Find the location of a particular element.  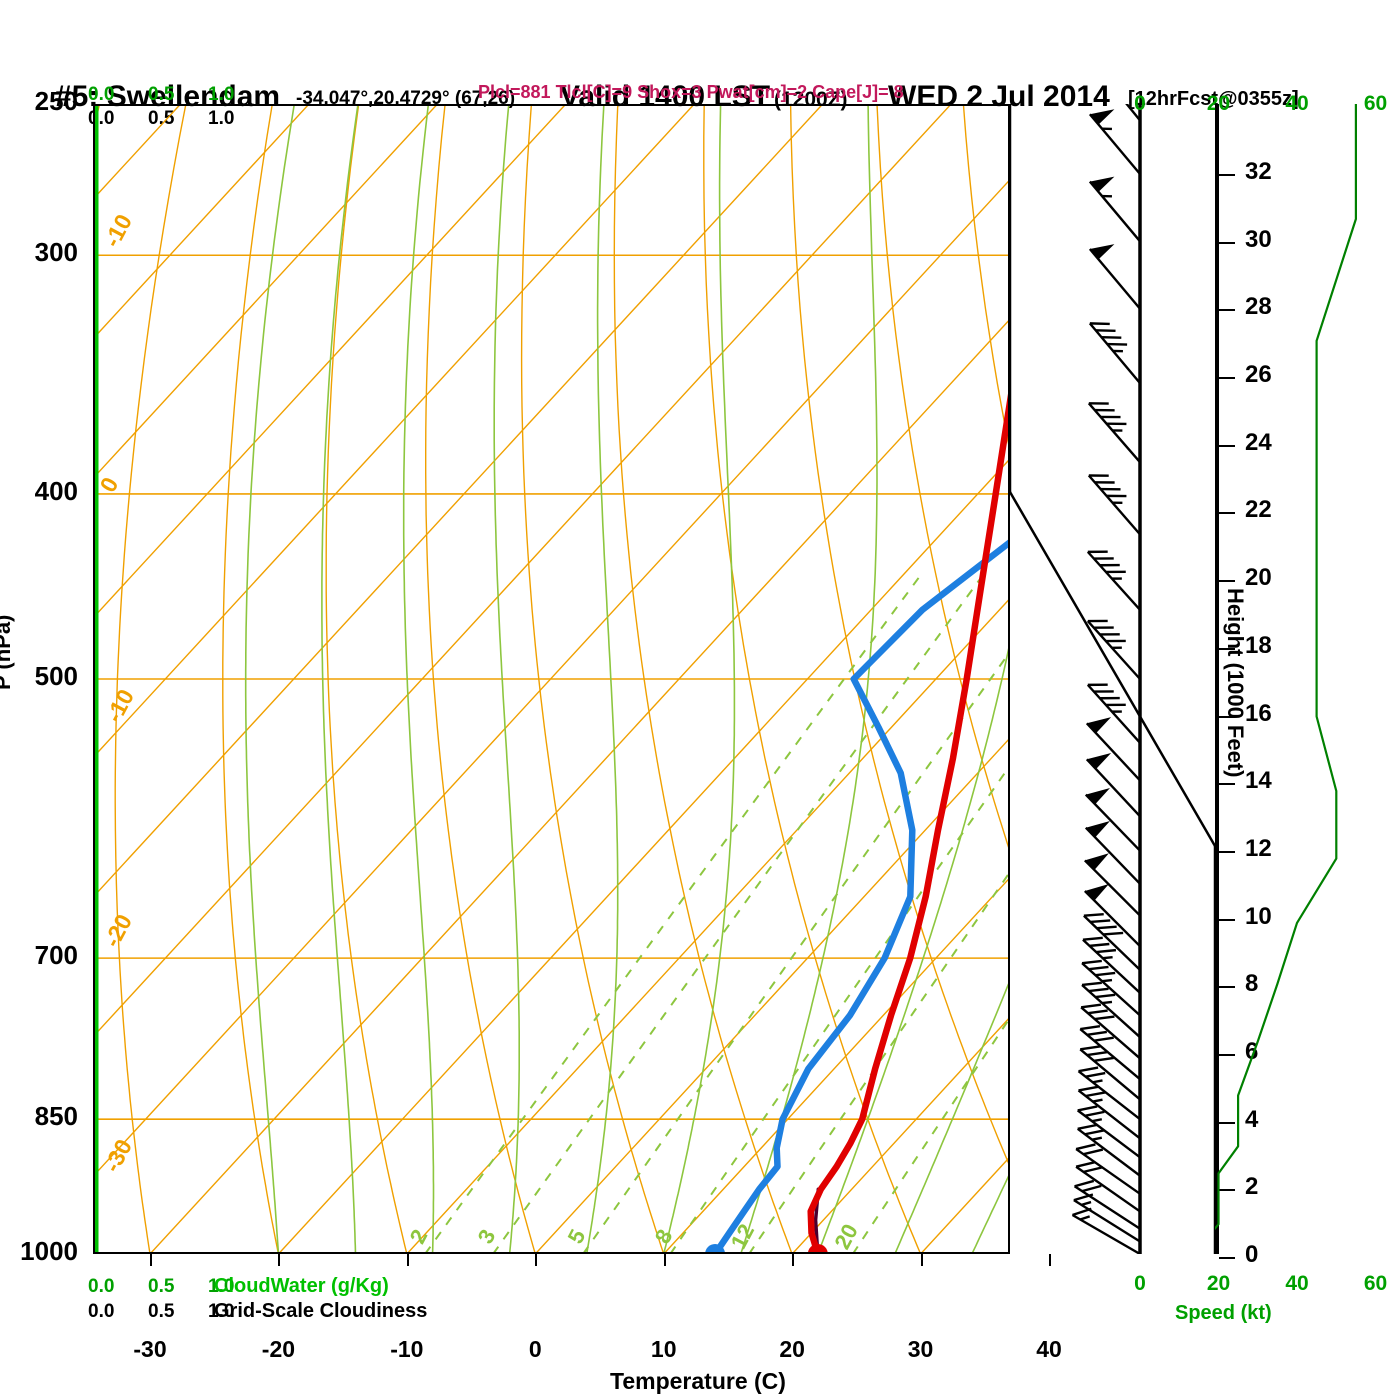

dry-adiabat-label: -30 is located at coordinates (117, 1156).